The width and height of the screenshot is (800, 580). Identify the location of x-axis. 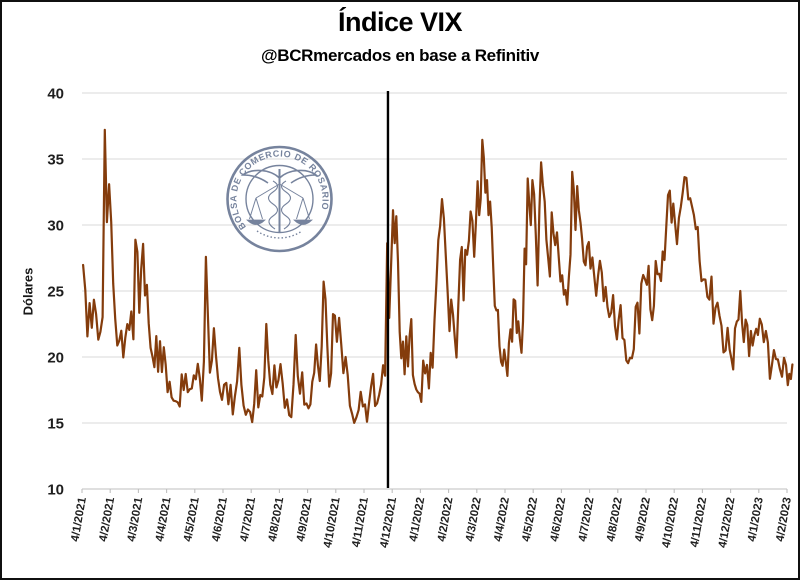
(434, 491).